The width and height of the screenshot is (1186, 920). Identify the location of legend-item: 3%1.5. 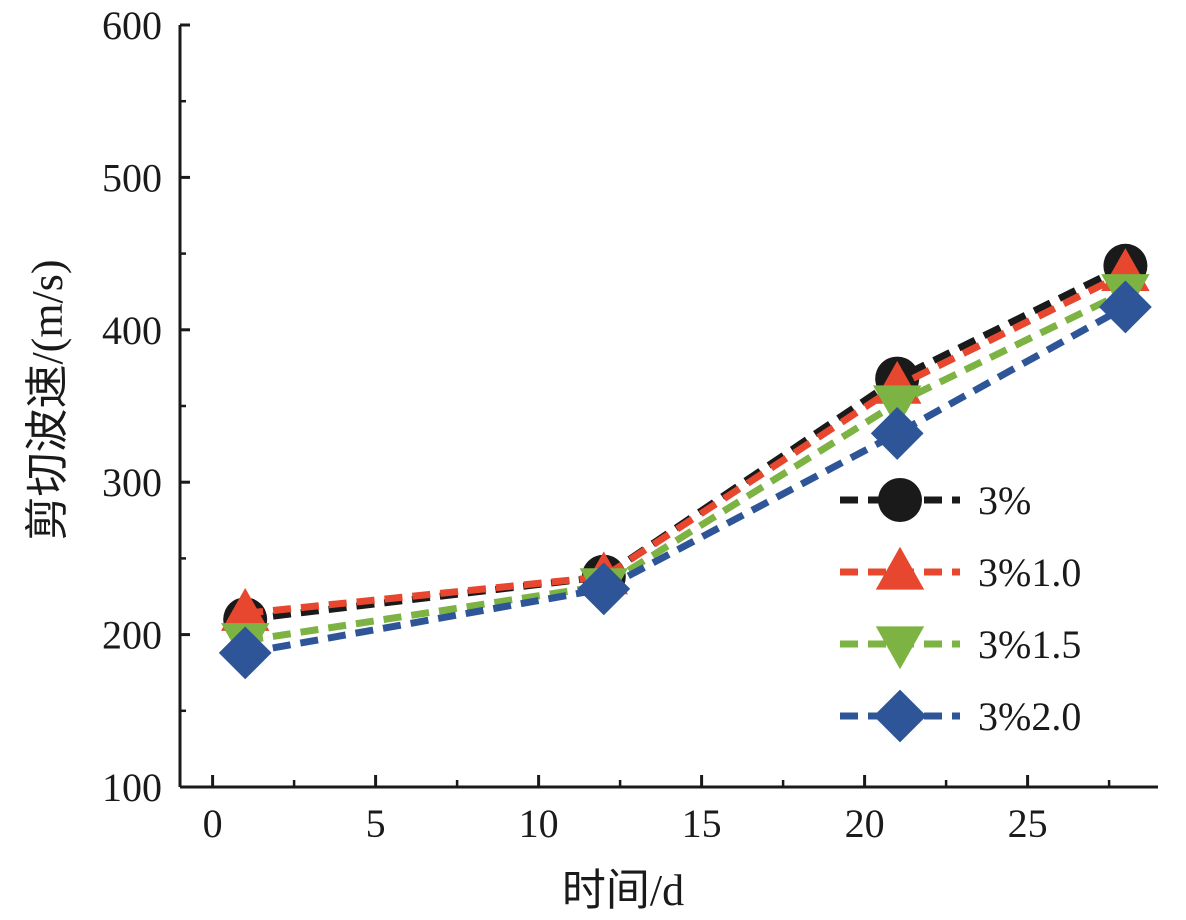
(960, 646).